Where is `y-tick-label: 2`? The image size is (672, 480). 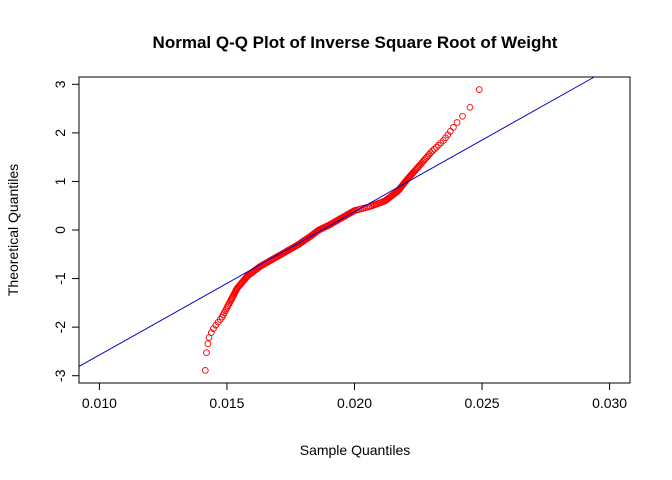 y-tick-label: 2 is located at coordinates (60, 133).